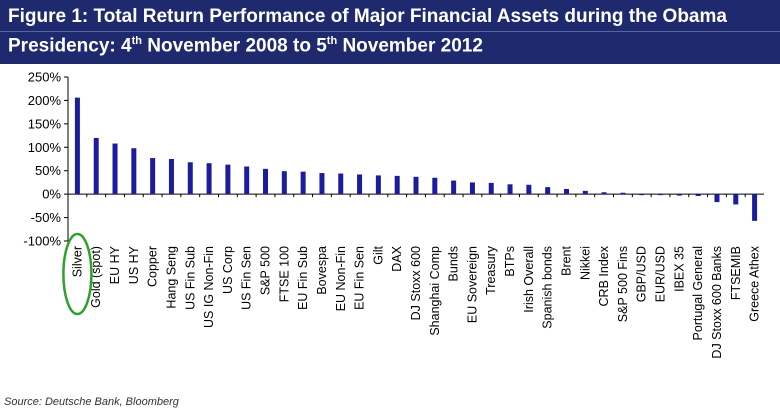 This screenshot has width=780, height=414. What do you see at coordinates (322, 270) in the screenshot?
I see `category-label: Bovespa` at bounding box center [322, 270].